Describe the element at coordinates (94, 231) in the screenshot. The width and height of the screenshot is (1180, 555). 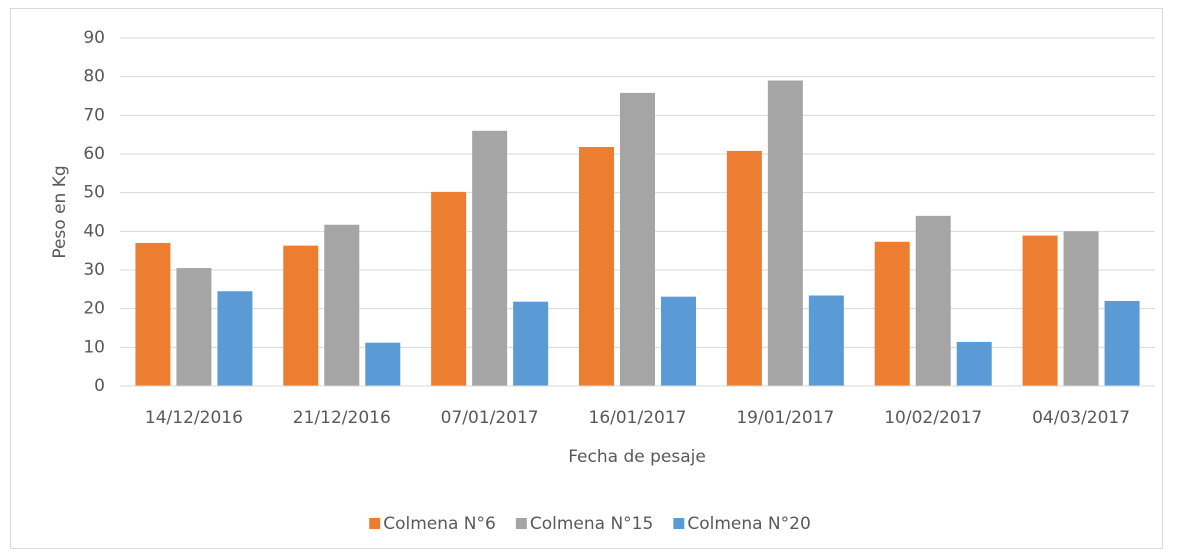
I see `y-tick-label: 40` at that location.